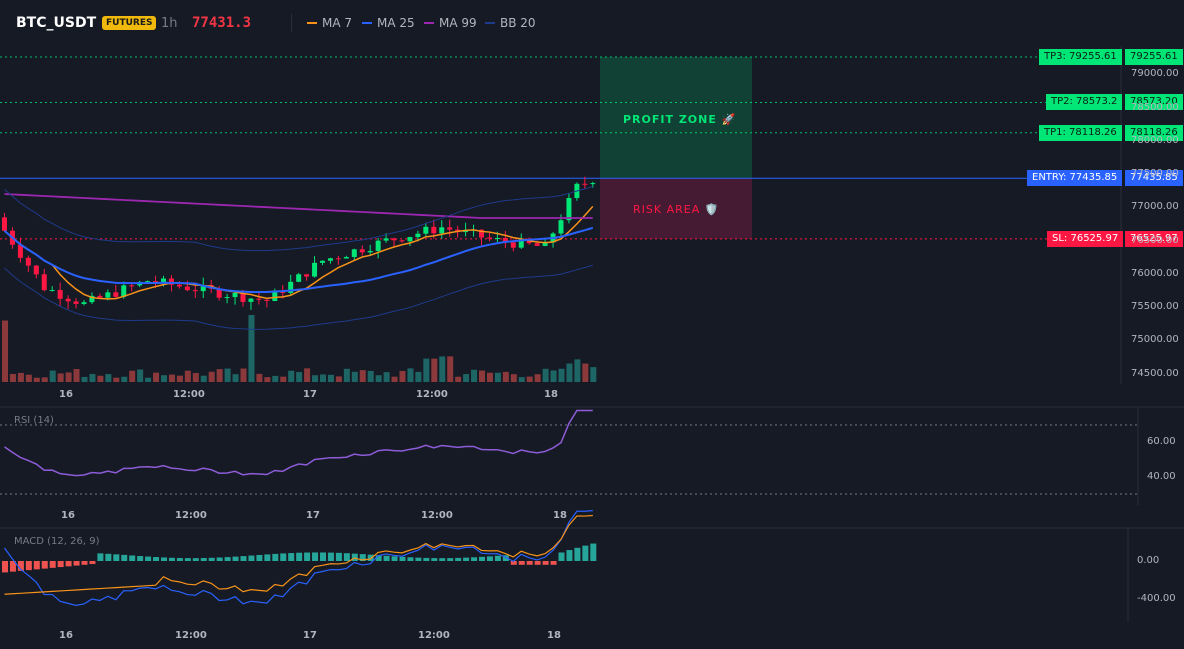  What do you see at coordinates (1156, 598) in the screenshot?
I see `macd-tick: -400.00` at bounding box center [1156, 598].